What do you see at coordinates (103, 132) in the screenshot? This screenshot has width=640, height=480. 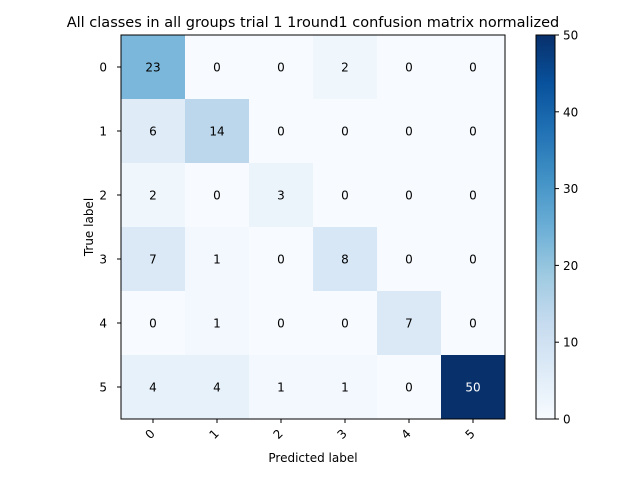 I see `y-tick-label: 1` at bounding box center [103, 132].